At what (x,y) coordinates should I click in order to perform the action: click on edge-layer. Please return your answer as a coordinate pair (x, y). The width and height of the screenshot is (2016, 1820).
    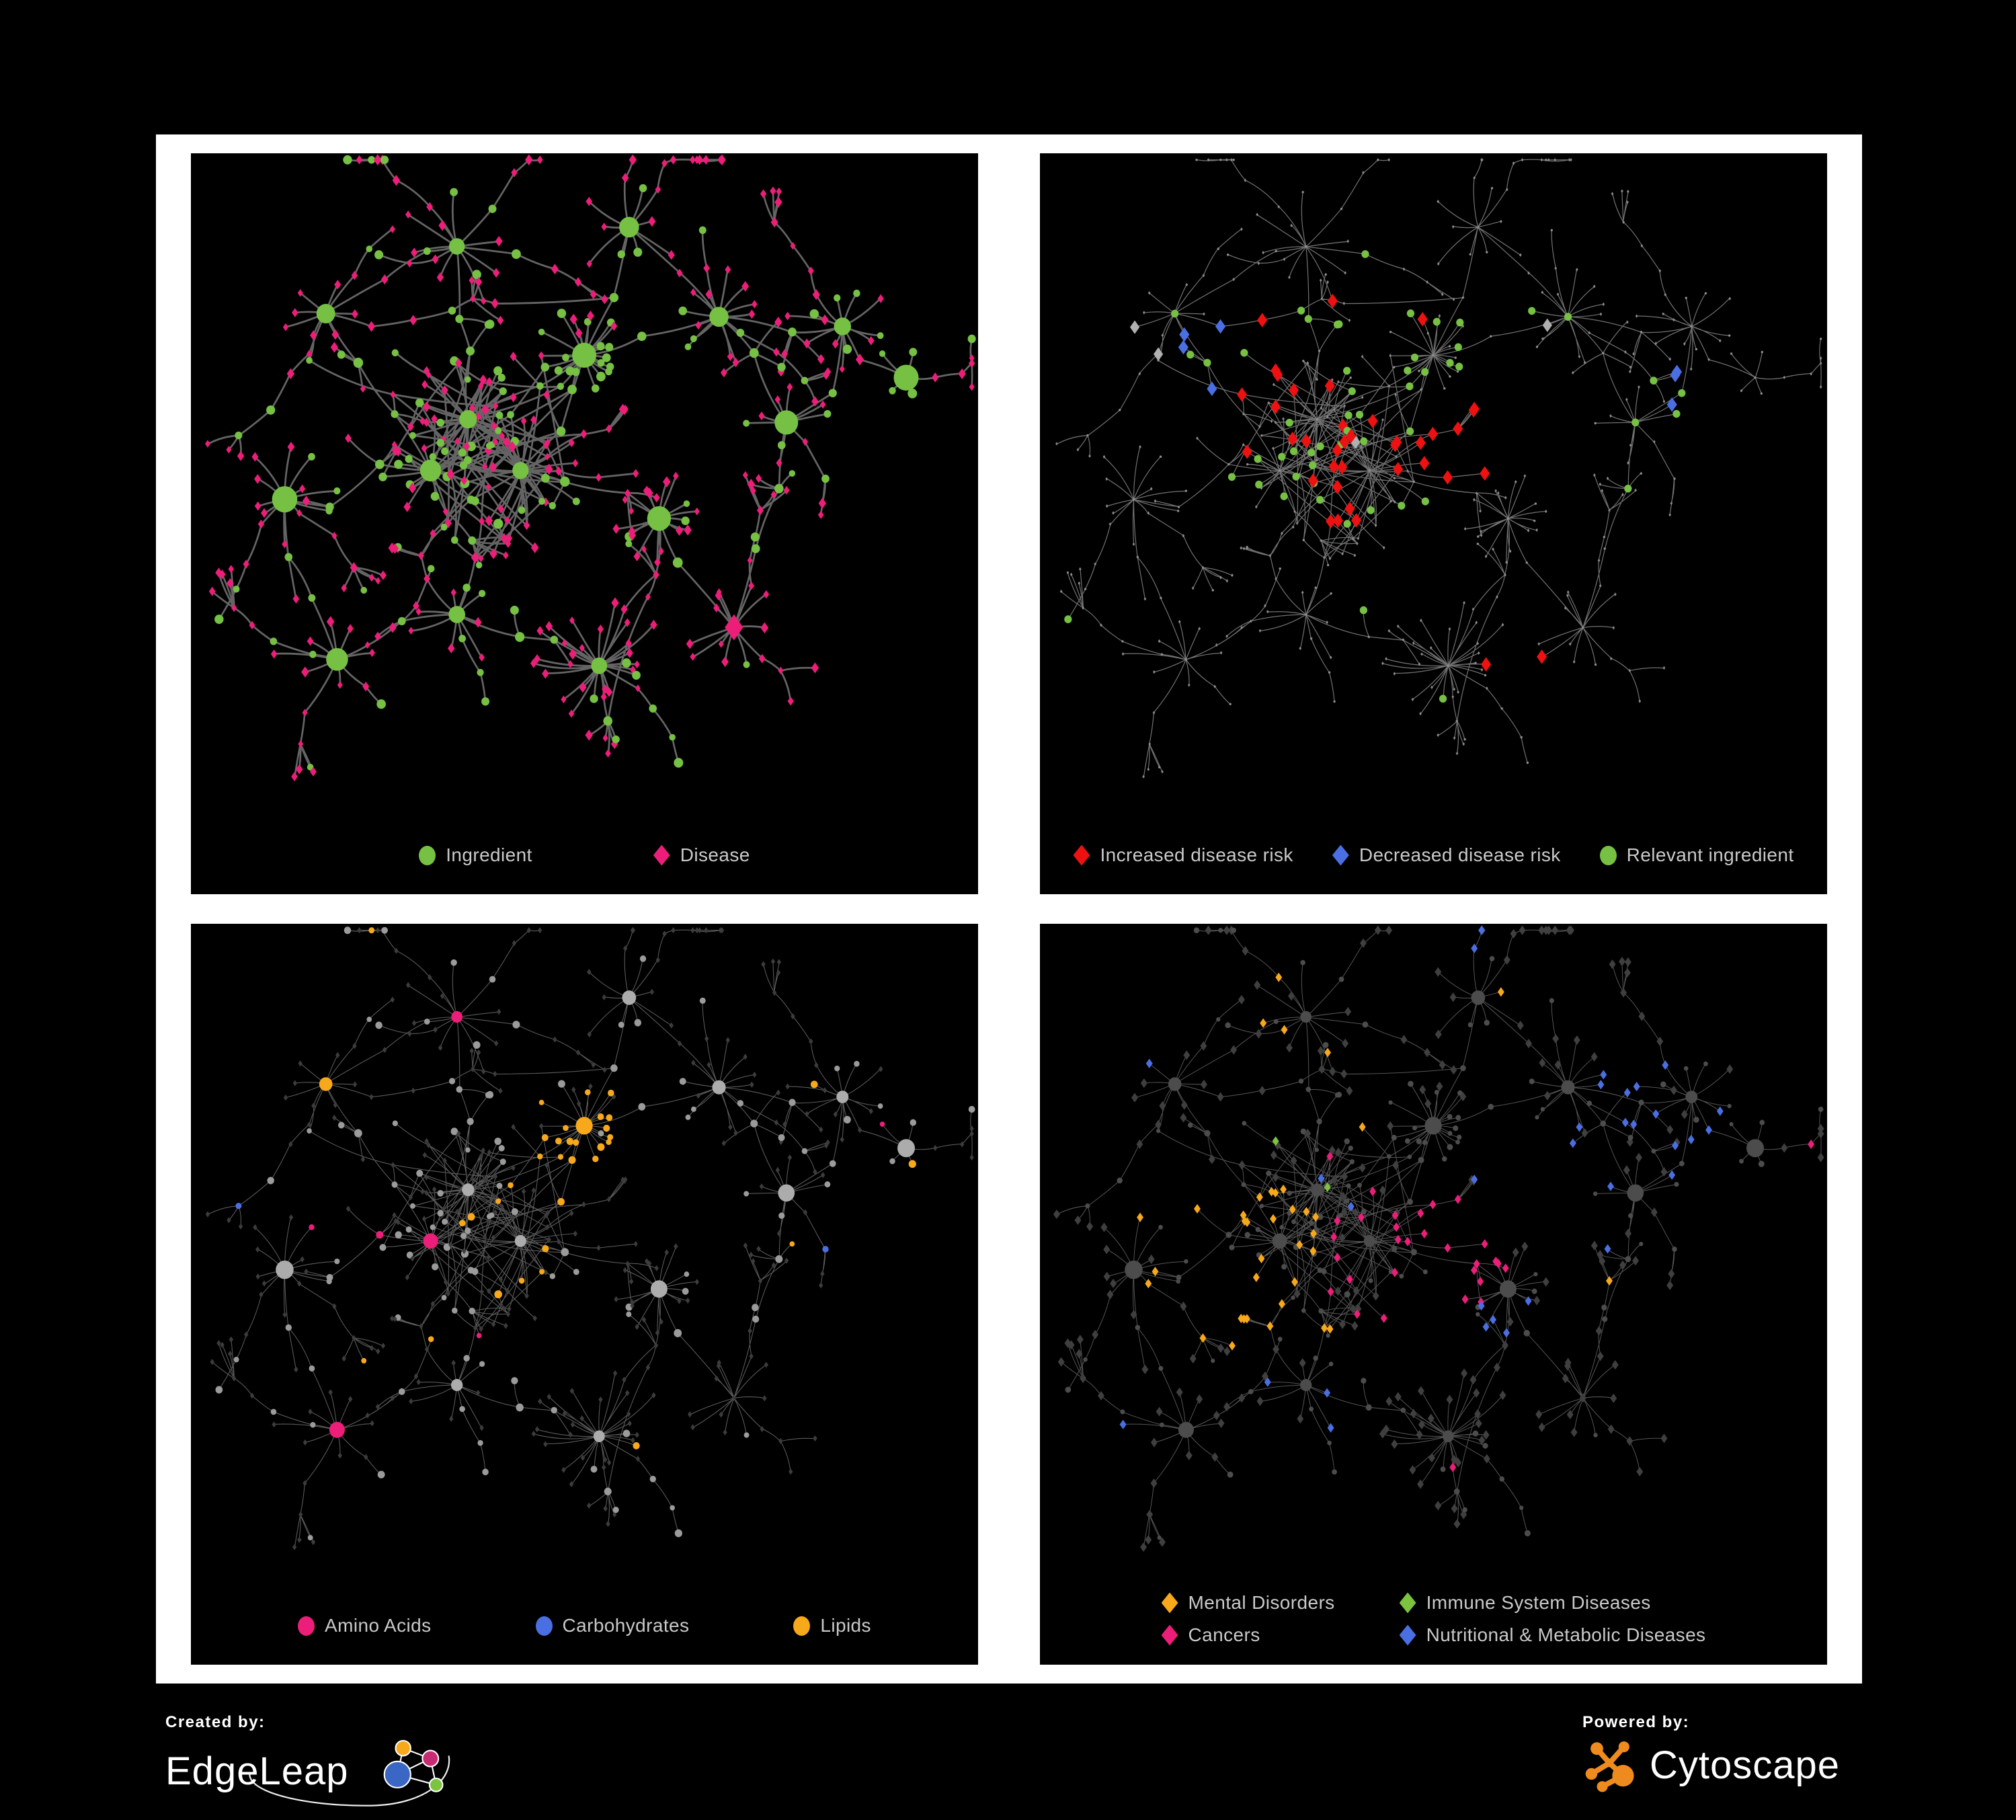
    Looking at the image, I should click on (590, 1238).